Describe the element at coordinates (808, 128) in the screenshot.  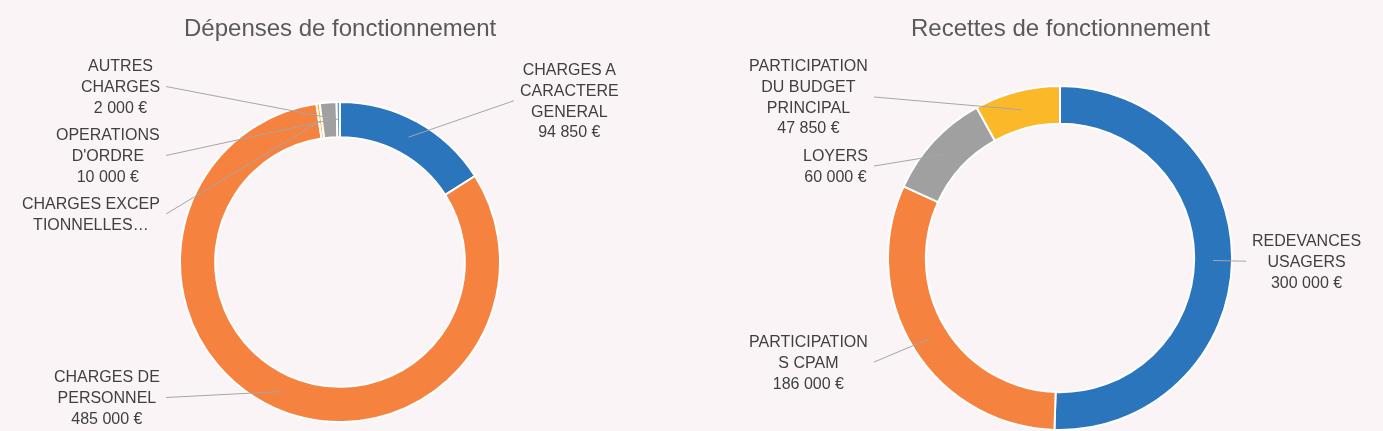
I see `data-label: 47 850 €` at that location.